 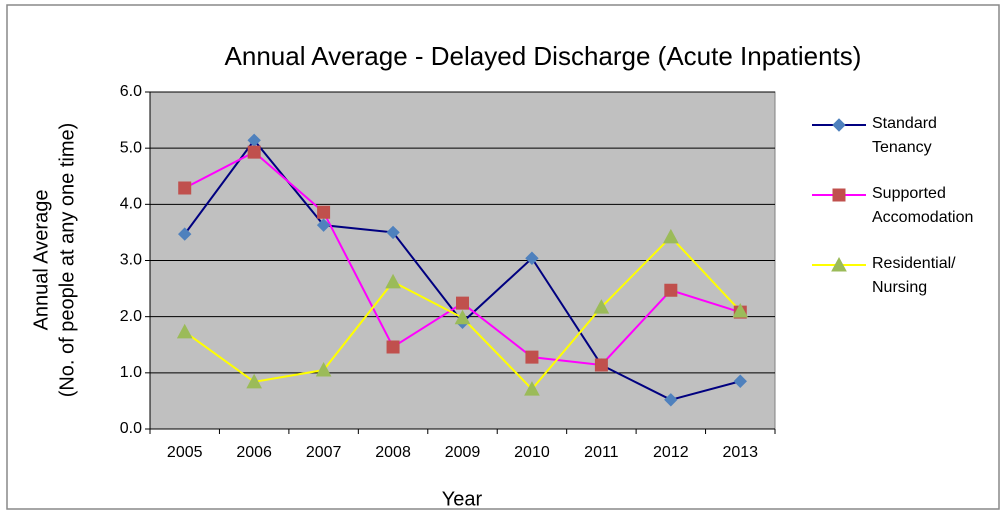 I want to click on y-tick-label: 6.0, so click(x=131, y=91).